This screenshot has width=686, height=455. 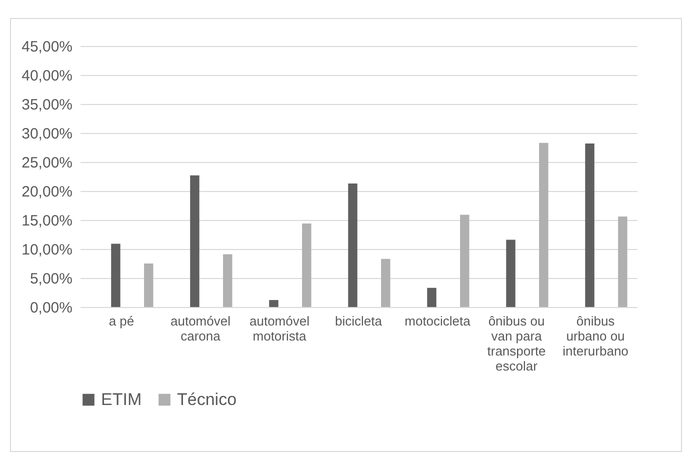 I want to click on y-tick-label: 40,00%, so click(x=47, y=76).